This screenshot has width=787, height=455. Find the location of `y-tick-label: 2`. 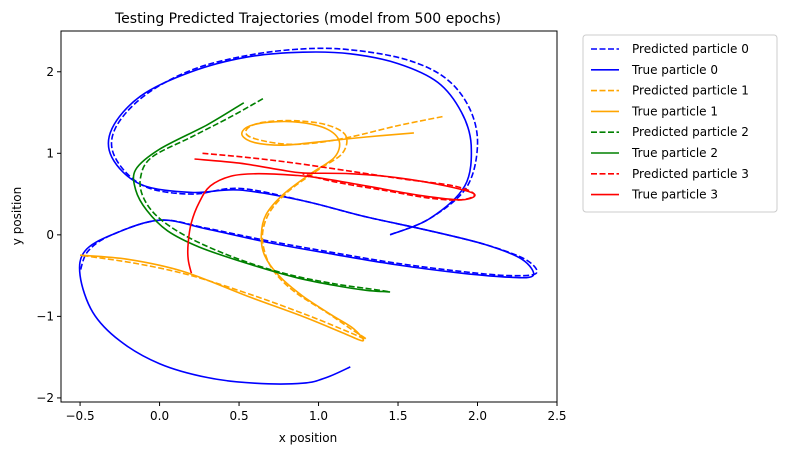

y-tick-label: 2 is located at coordinates (50, 72).